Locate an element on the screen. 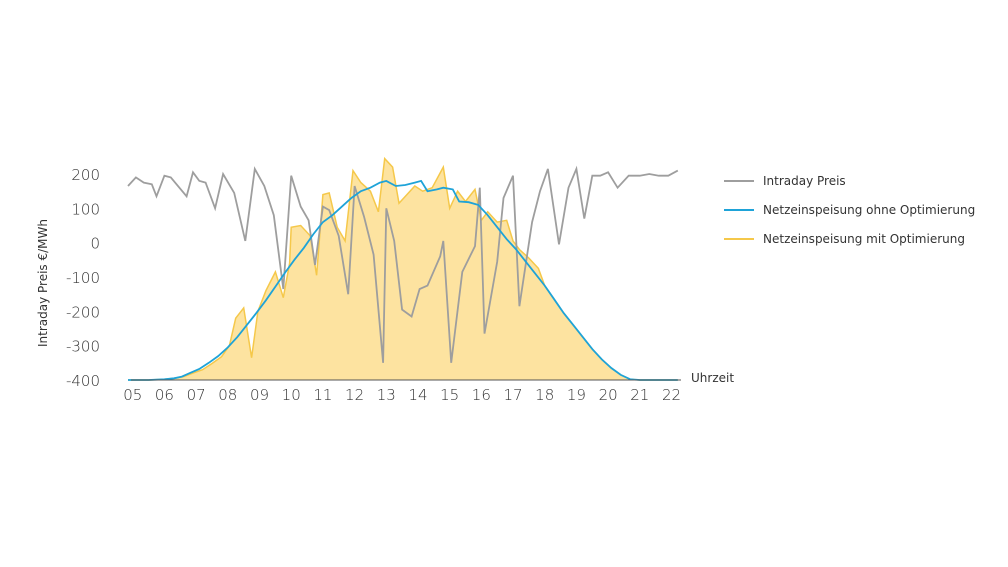 Image resolution: width=1008 pixels, height=567 pixels. y-tick-label: -300 is located at coordinates (83, 347).